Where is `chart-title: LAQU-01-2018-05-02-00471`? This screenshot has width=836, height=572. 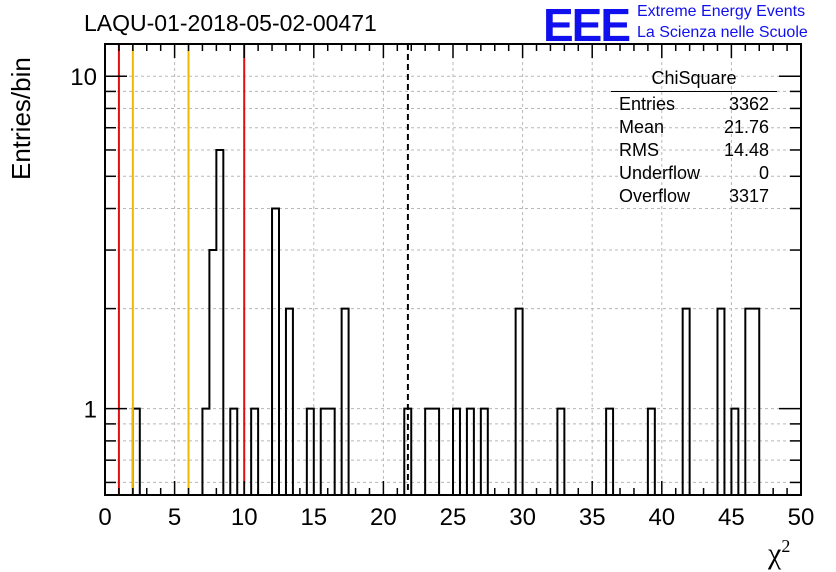 chart-title: LAQU-01-2018-05-02-00471 is located at coordinates (230, 23).